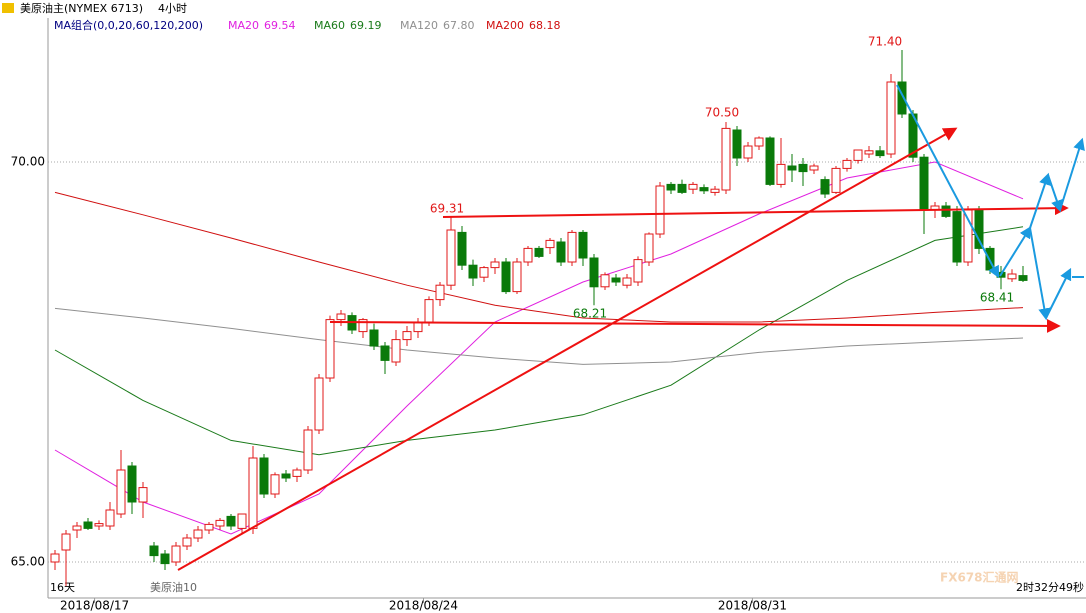 The width and height of the screenshot is (1086, 613). I want to click on watermark: FX678汇通网, so click(979, 577).